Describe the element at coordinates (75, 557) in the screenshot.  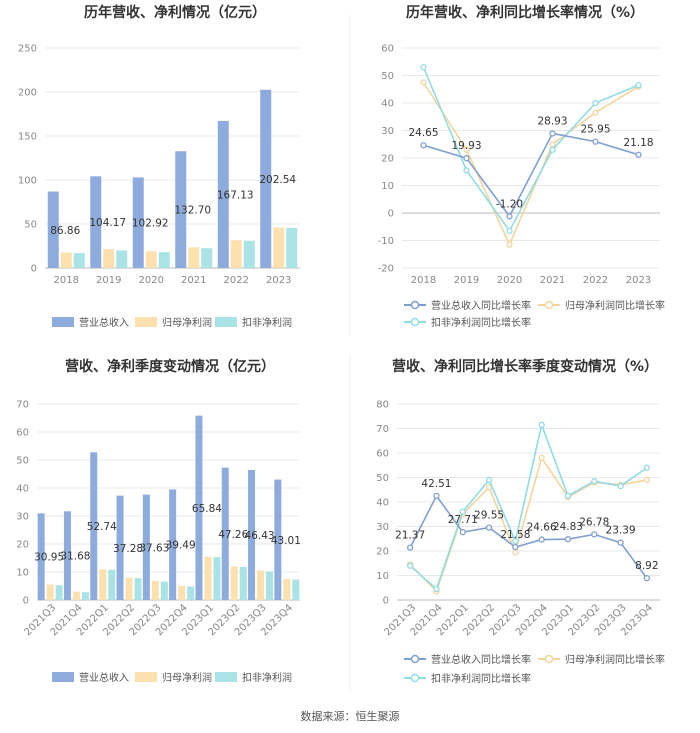
I see `bar-data-label: 31.68` at that location.